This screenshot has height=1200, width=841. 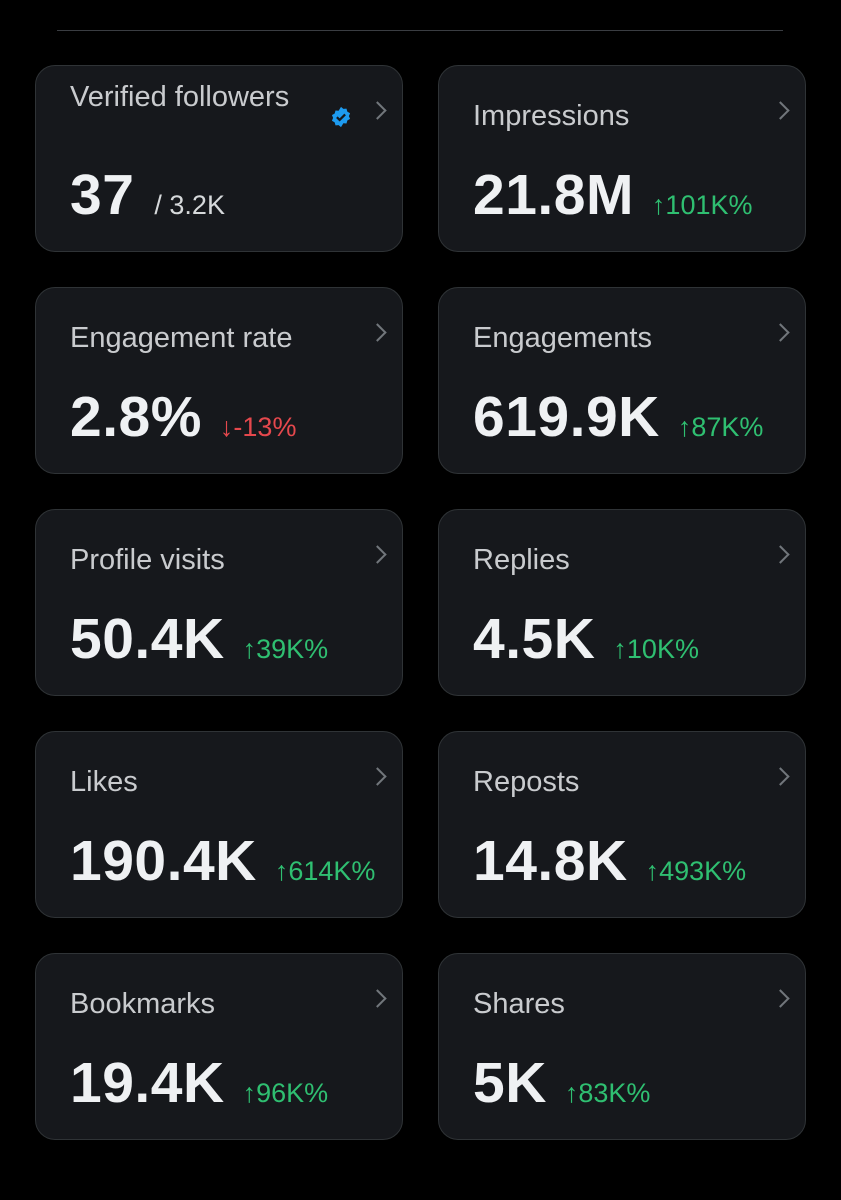 I want to click on metric-card-impressions: Impressions 21.8M ↑101K%, so click(x=622, y=158).